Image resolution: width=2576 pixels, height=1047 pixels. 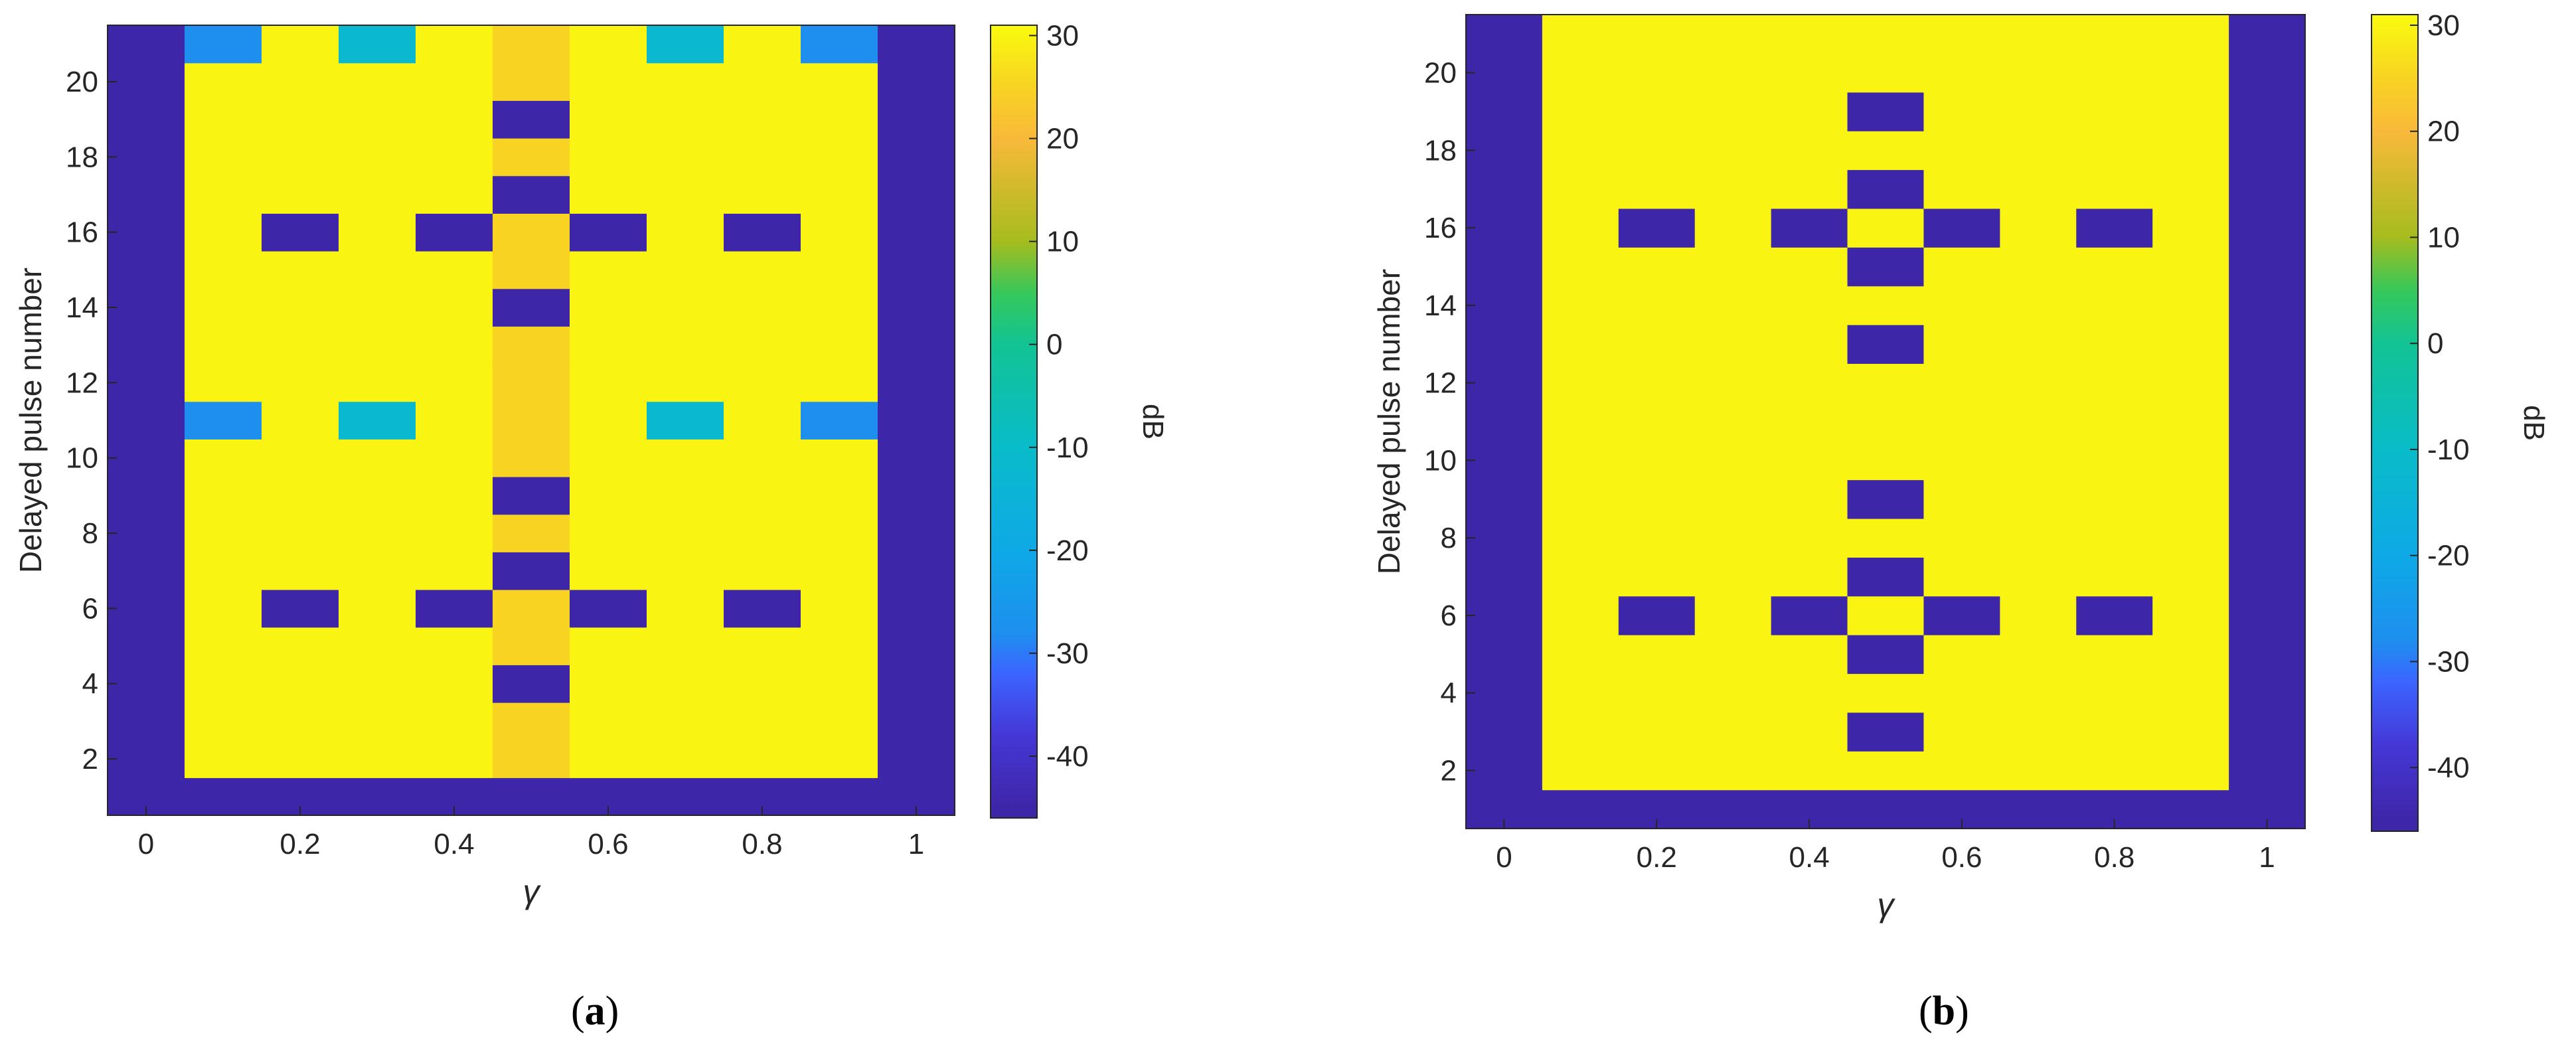 What do you see at coordinates (2448, 768) in the screenshot?
I see `colorbar-tick-label: -40` at bounding box center [2448, 768].